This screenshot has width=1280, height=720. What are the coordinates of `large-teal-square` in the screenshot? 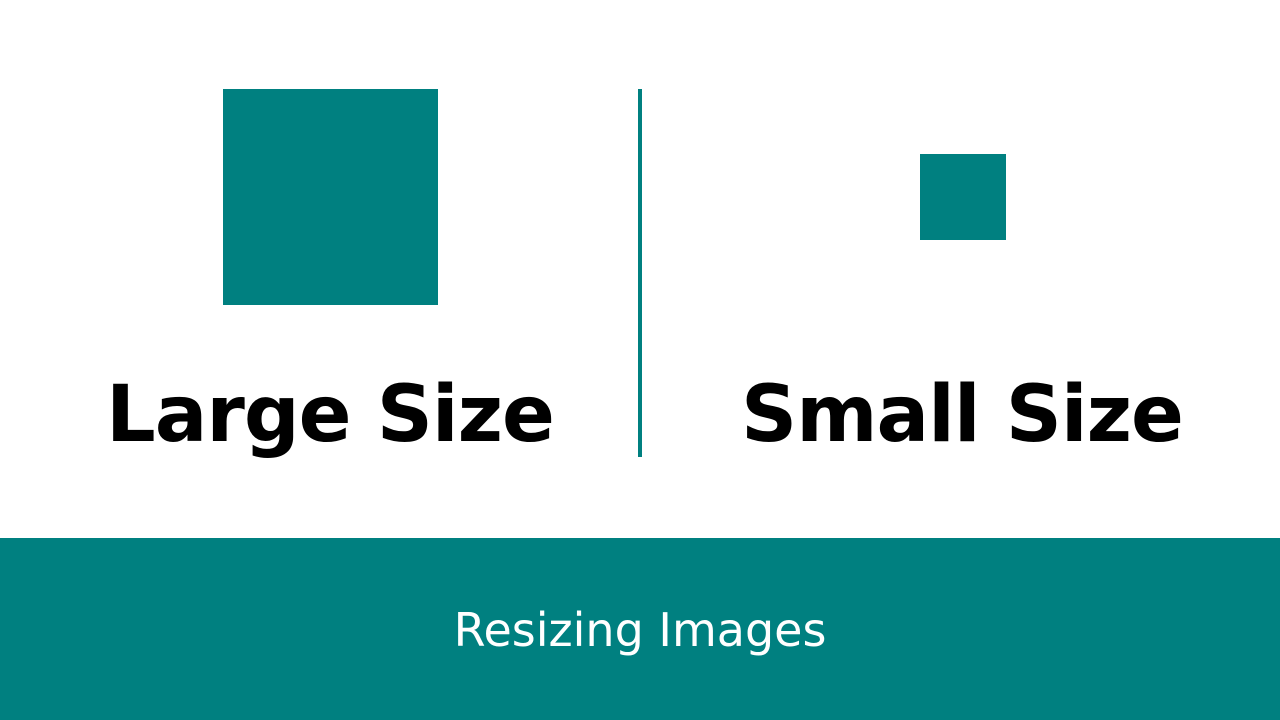 It's located at (330, 197).